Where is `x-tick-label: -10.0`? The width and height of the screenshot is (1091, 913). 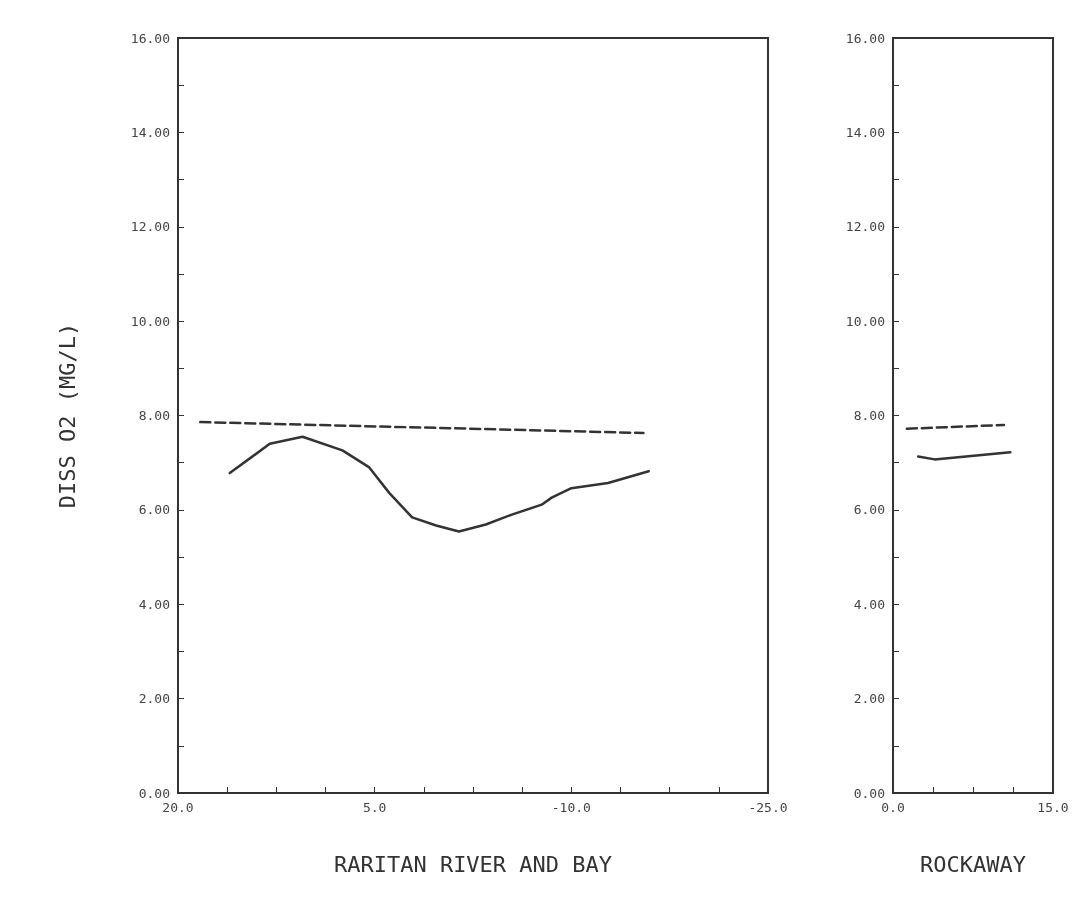 x-tick-label: -10.0 is located at coordinates (571, 807).